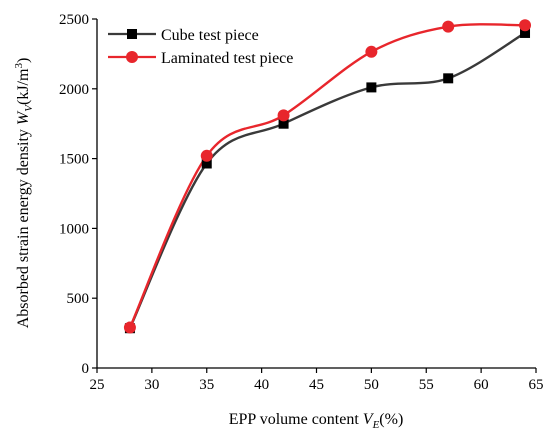  What do you see at coordinates (426, 385) in the screenshot?
I see `x-tick-label: 55` at bounding box center [426, 385].